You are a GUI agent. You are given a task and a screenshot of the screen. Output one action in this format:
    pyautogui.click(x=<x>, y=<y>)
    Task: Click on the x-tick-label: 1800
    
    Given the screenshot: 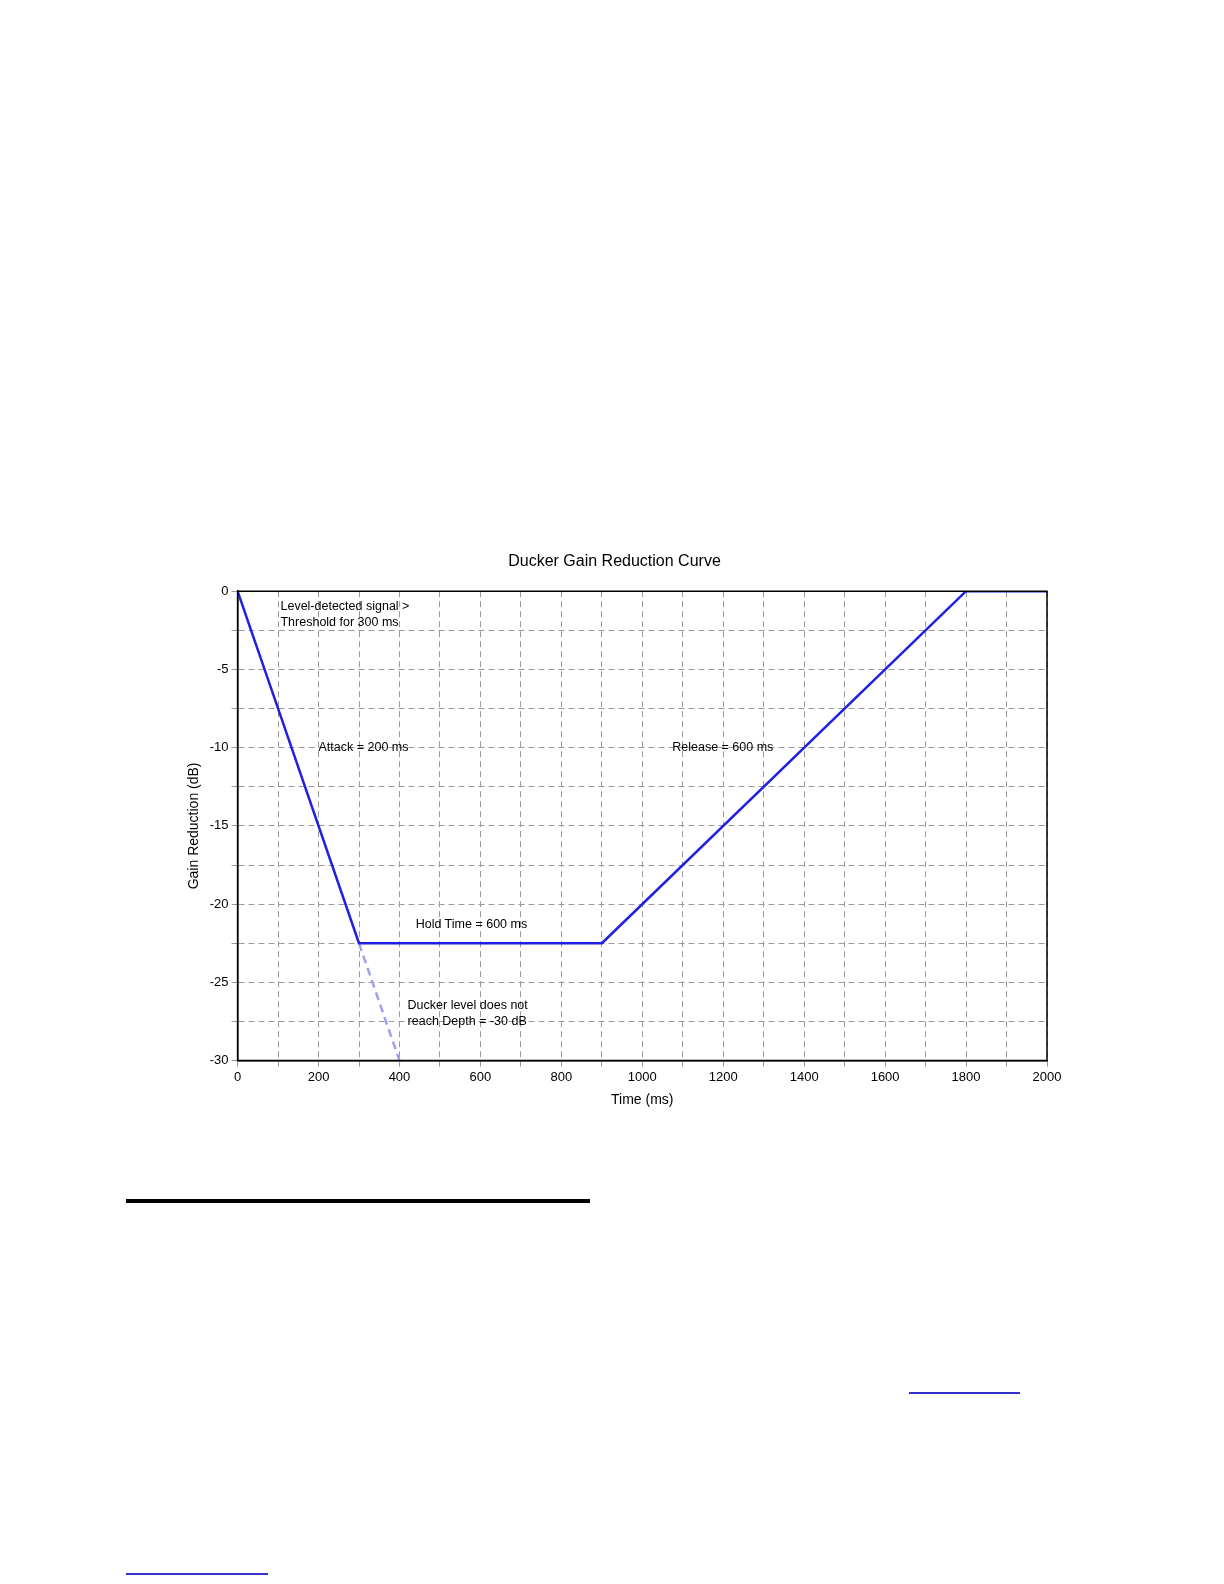 What is the action you would take?
    pyautogui.click(x=966, y=1076)
    